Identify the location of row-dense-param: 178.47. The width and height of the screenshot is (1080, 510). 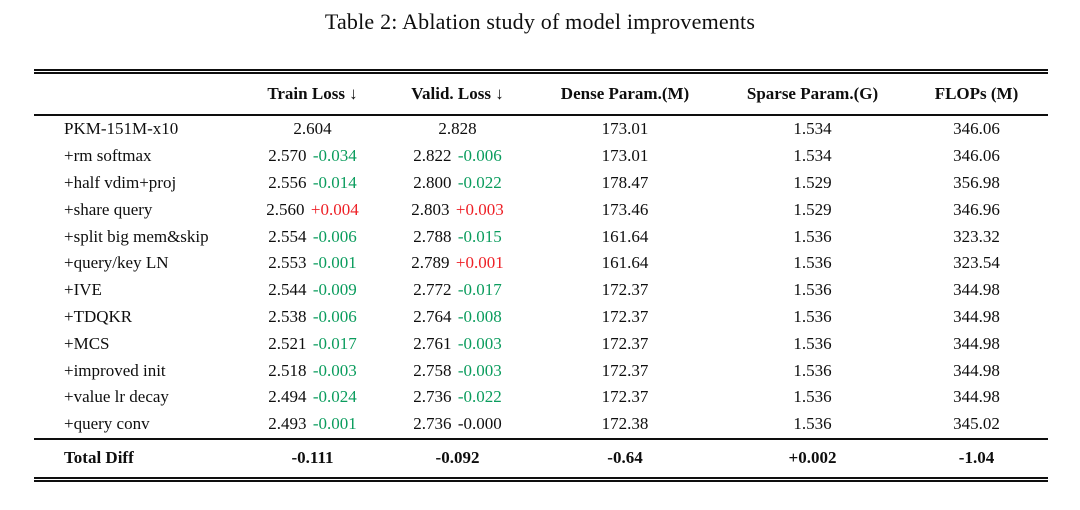
(625, 182).